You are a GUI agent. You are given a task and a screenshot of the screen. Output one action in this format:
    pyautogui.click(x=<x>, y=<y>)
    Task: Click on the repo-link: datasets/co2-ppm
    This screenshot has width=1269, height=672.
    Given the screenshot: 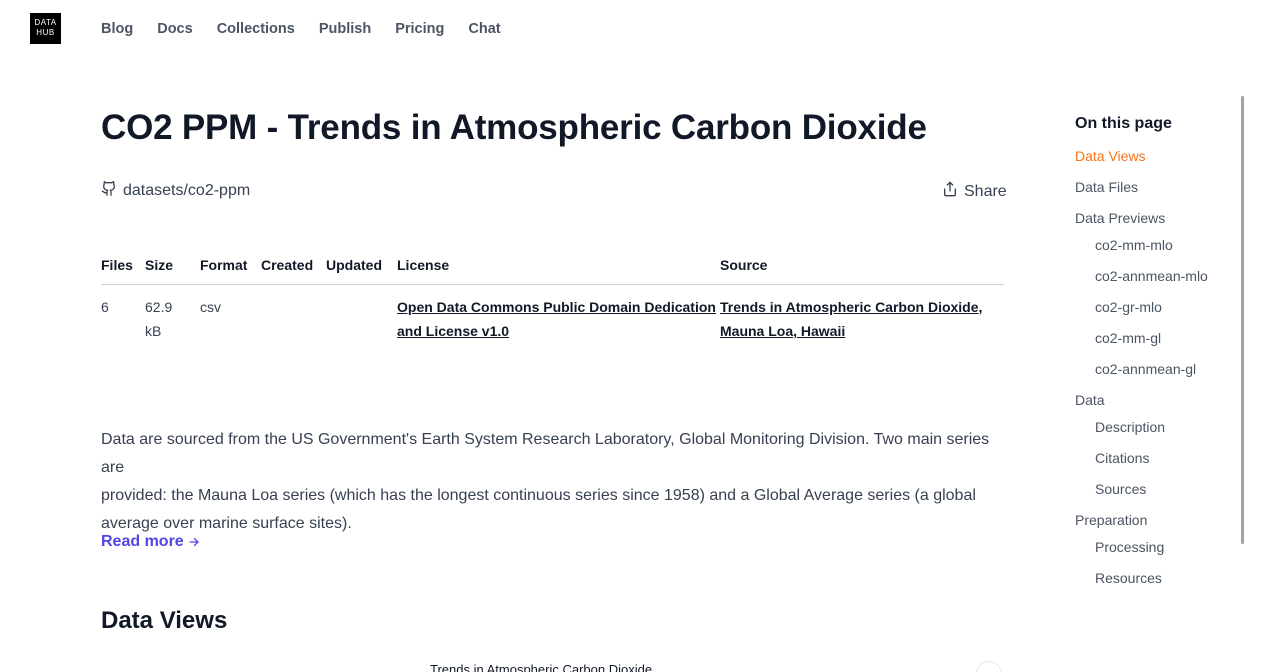 What is the action you would take?
    pyautogui.click(x=175, y=191)
    